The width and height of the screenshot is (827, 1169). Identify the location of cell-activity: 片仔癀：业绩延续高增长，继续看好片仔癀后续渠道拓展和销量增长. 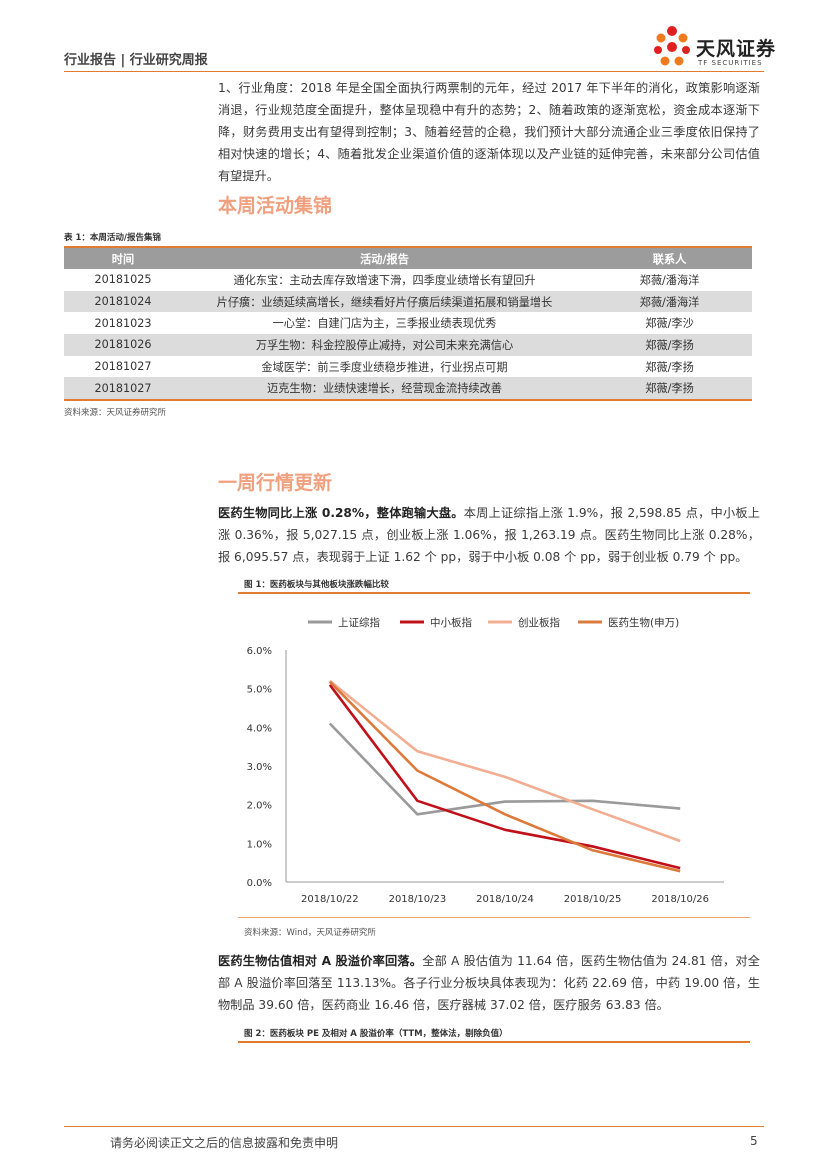
(384, 301).